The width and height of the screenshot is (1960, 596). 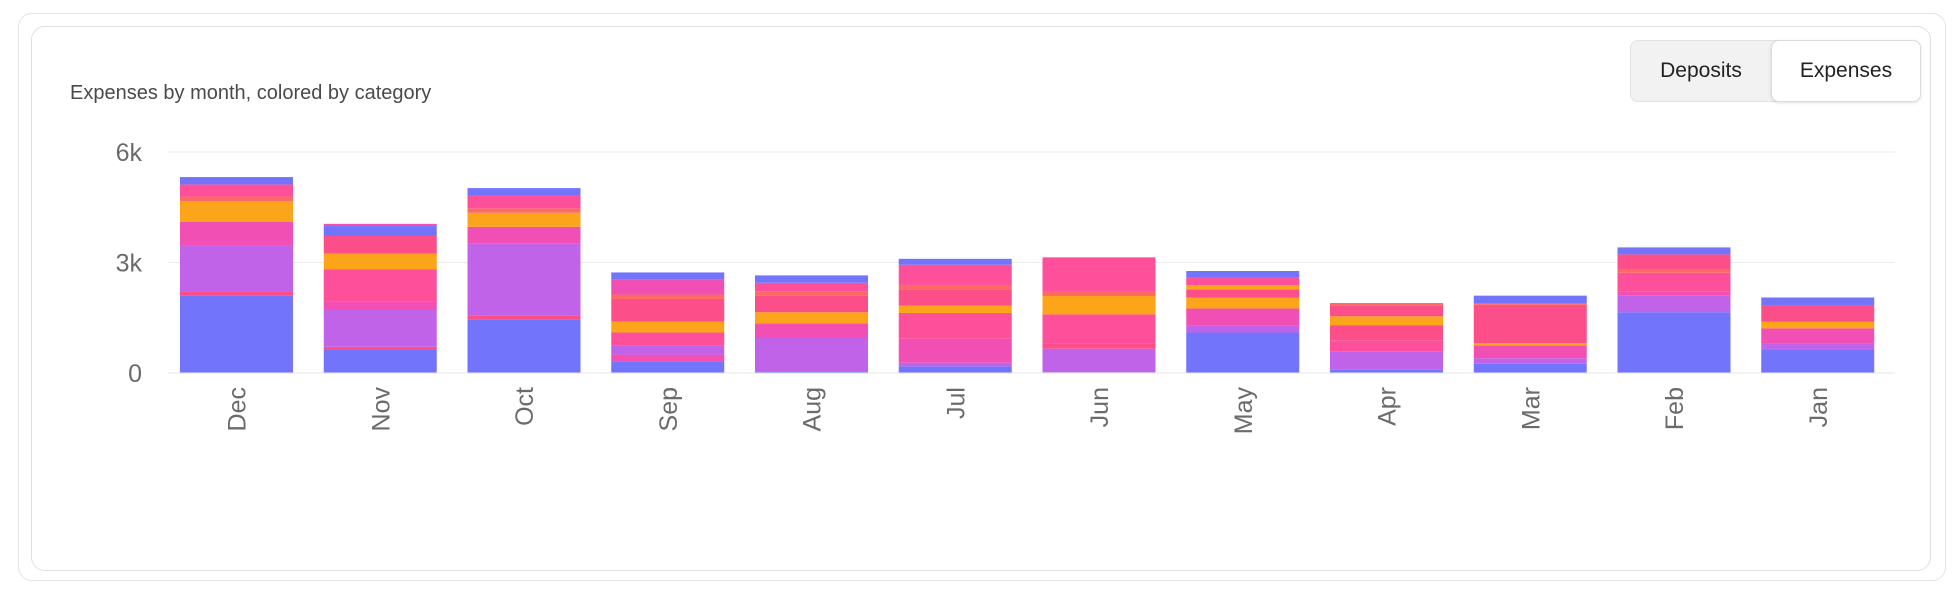 I want to click on x-tick-label: Sep, so click(x=669, y=409).